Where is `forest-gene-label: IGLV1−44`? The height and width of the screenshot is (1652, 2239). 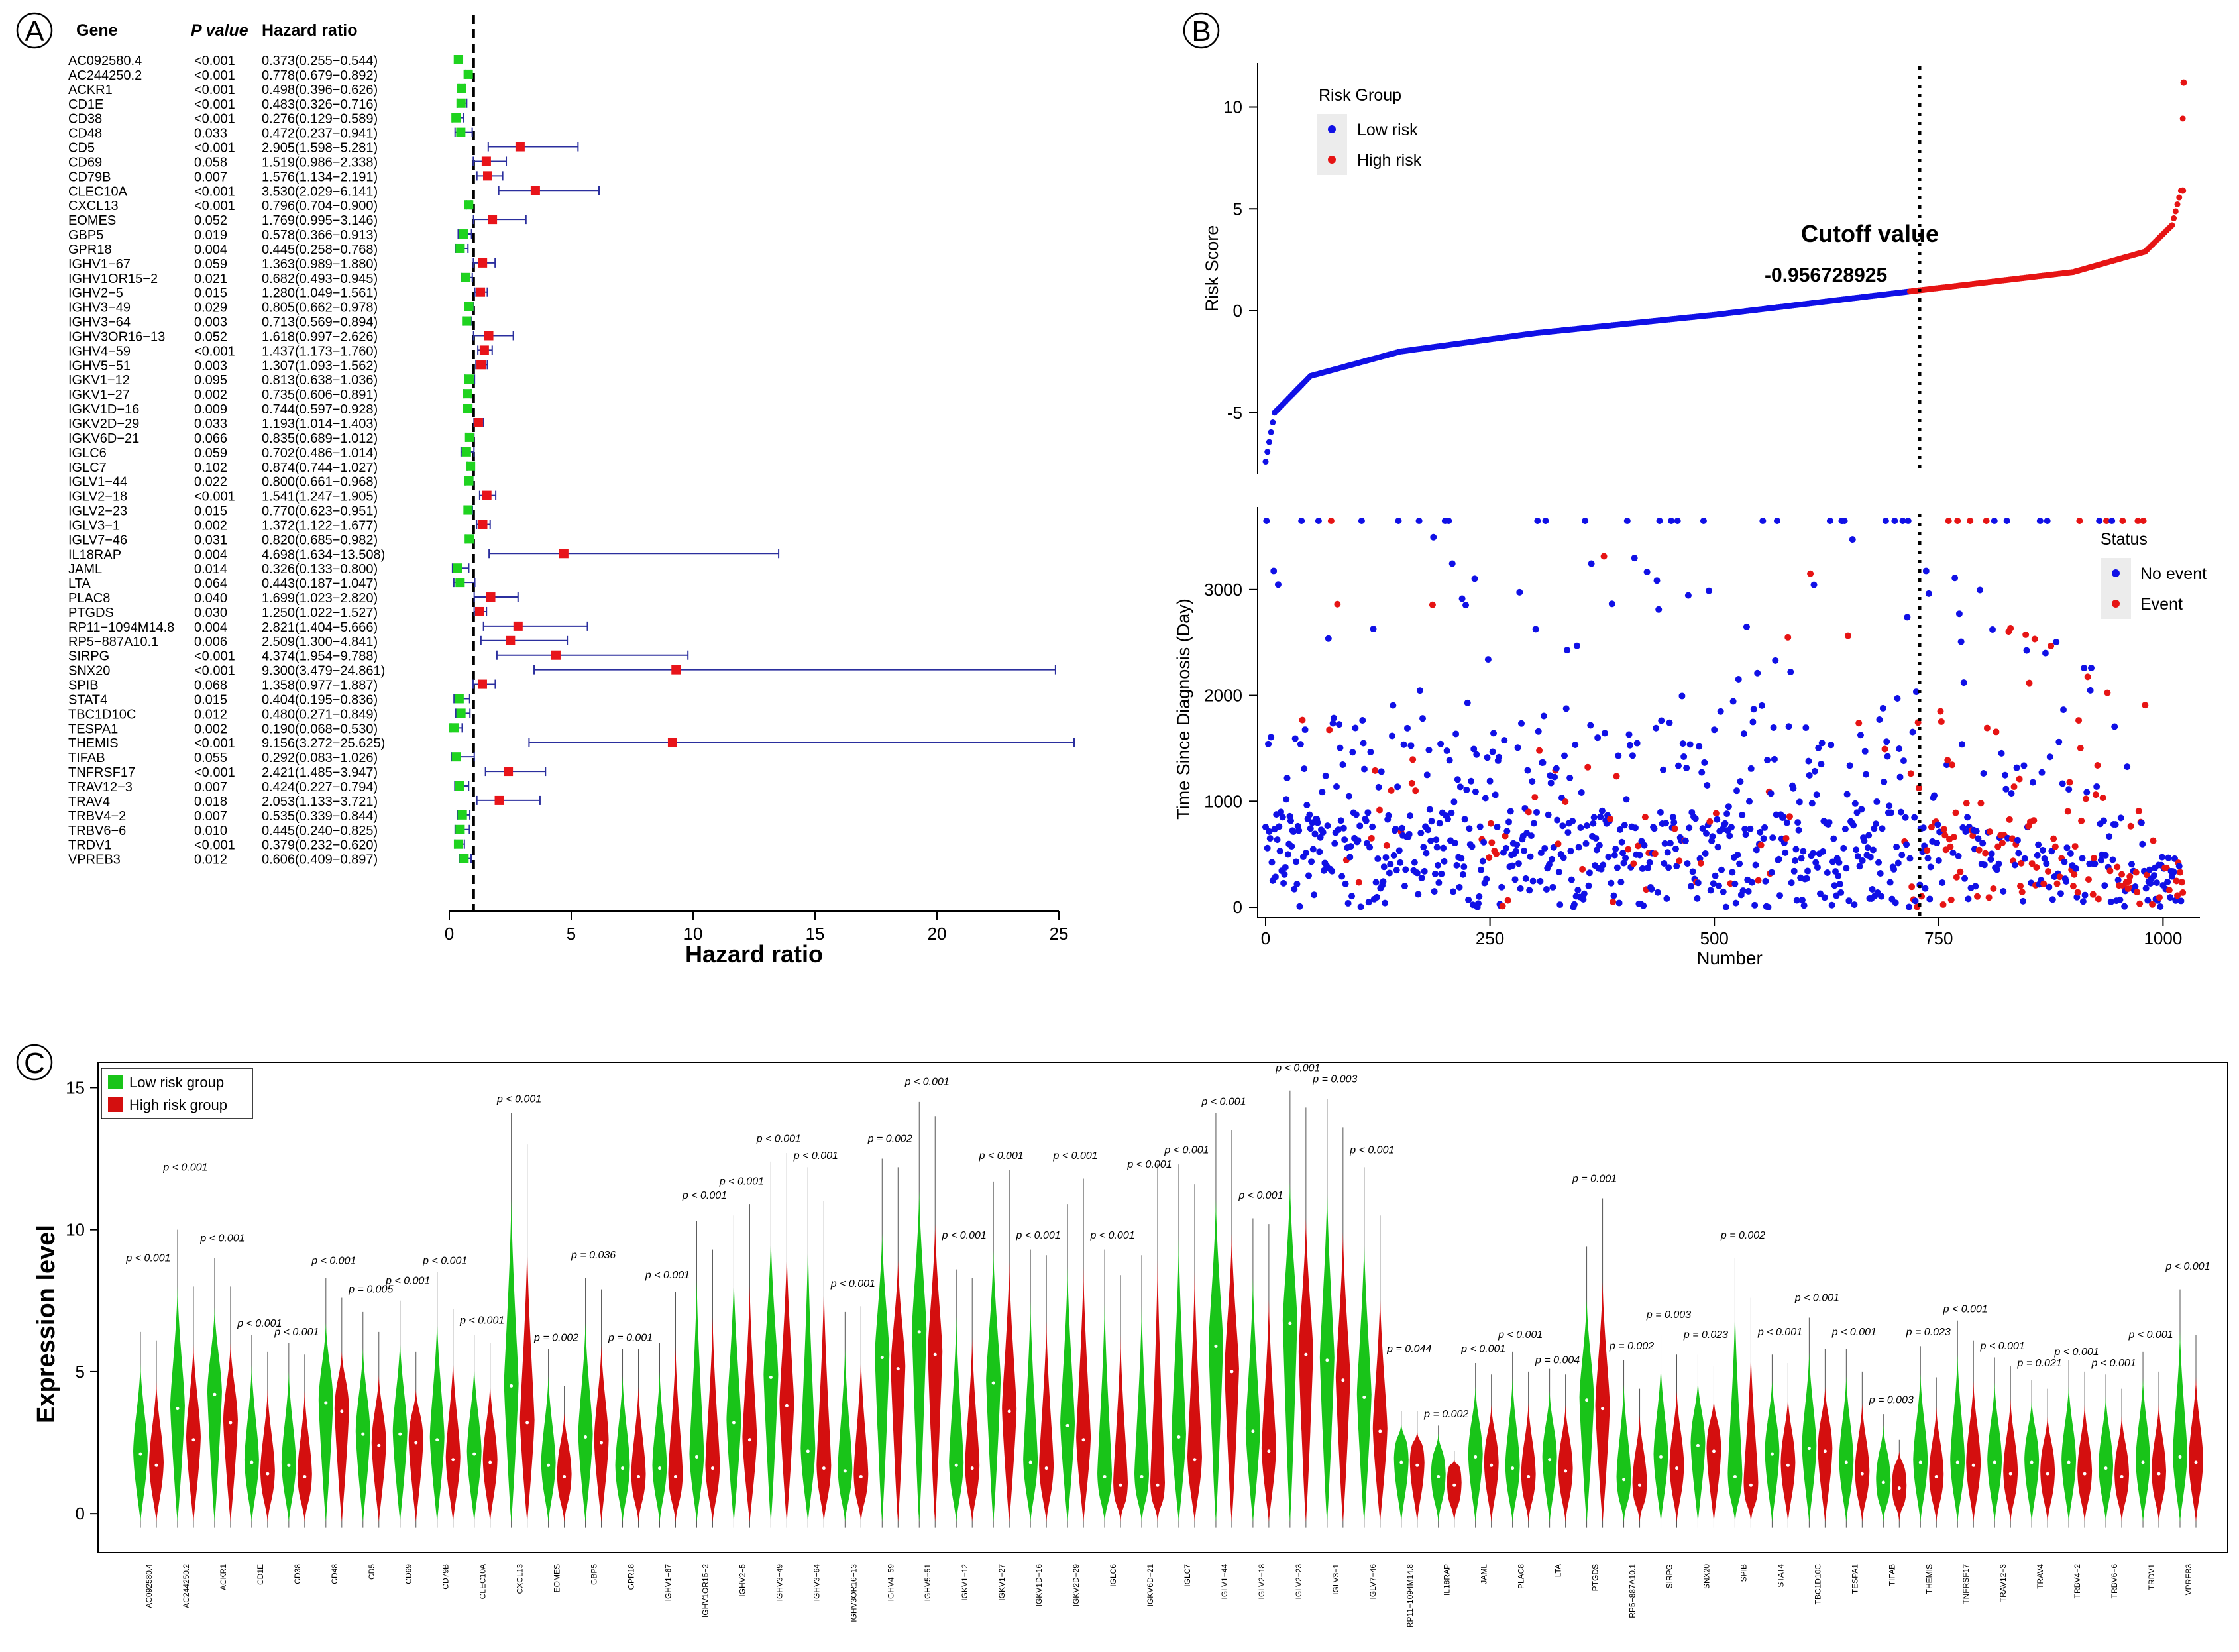 forest-gene-label: IGLV1−44 is located at coordinates (98, 483).